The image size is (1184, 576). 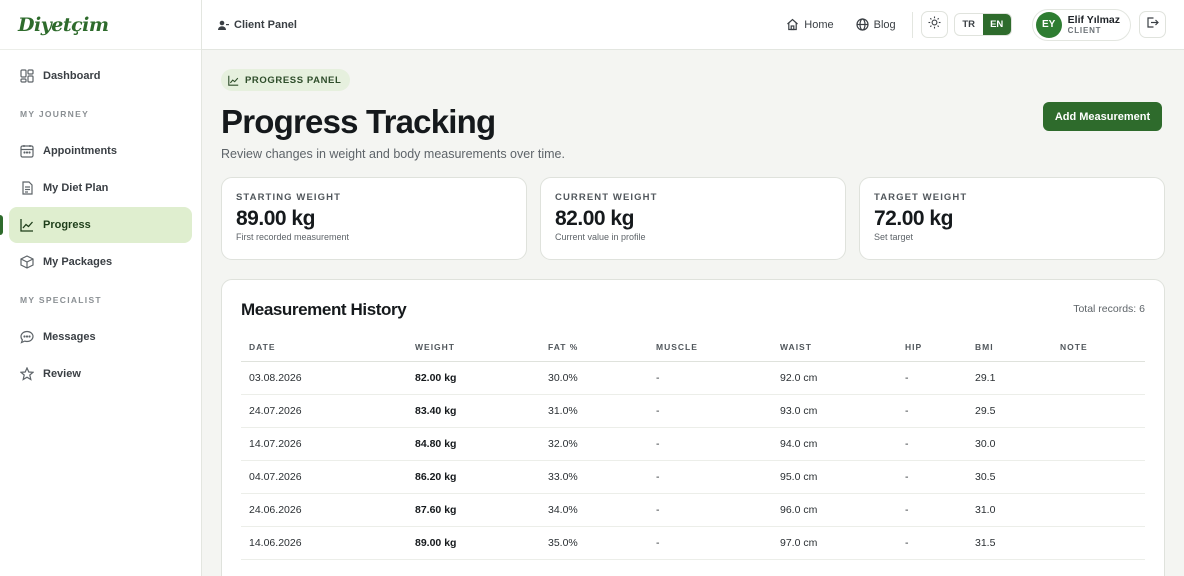 What do you see at coordinates (72, 76) in the screenshot?
I see `sidebar-item-label: Dashboard` at bounding box center [72, 76].